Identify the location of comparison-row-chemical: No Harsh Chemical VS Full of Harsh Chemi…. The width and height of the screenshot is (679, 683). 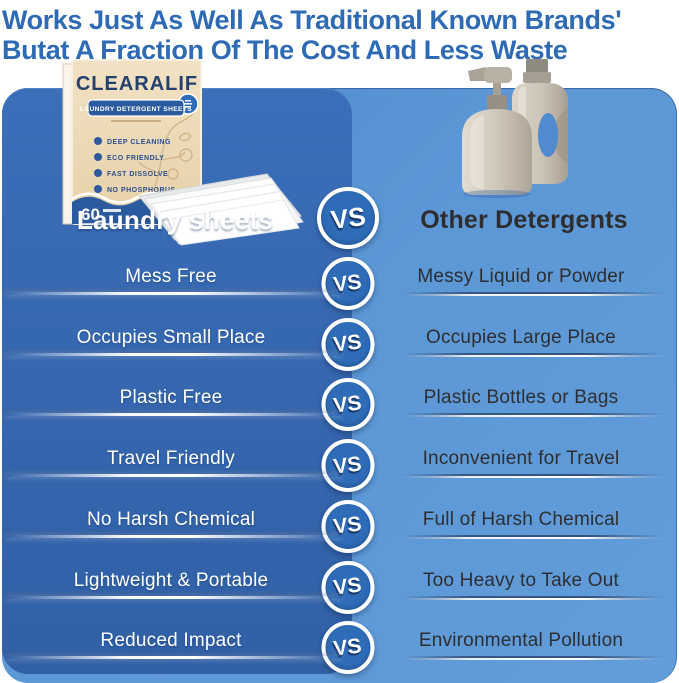
(339, 522).